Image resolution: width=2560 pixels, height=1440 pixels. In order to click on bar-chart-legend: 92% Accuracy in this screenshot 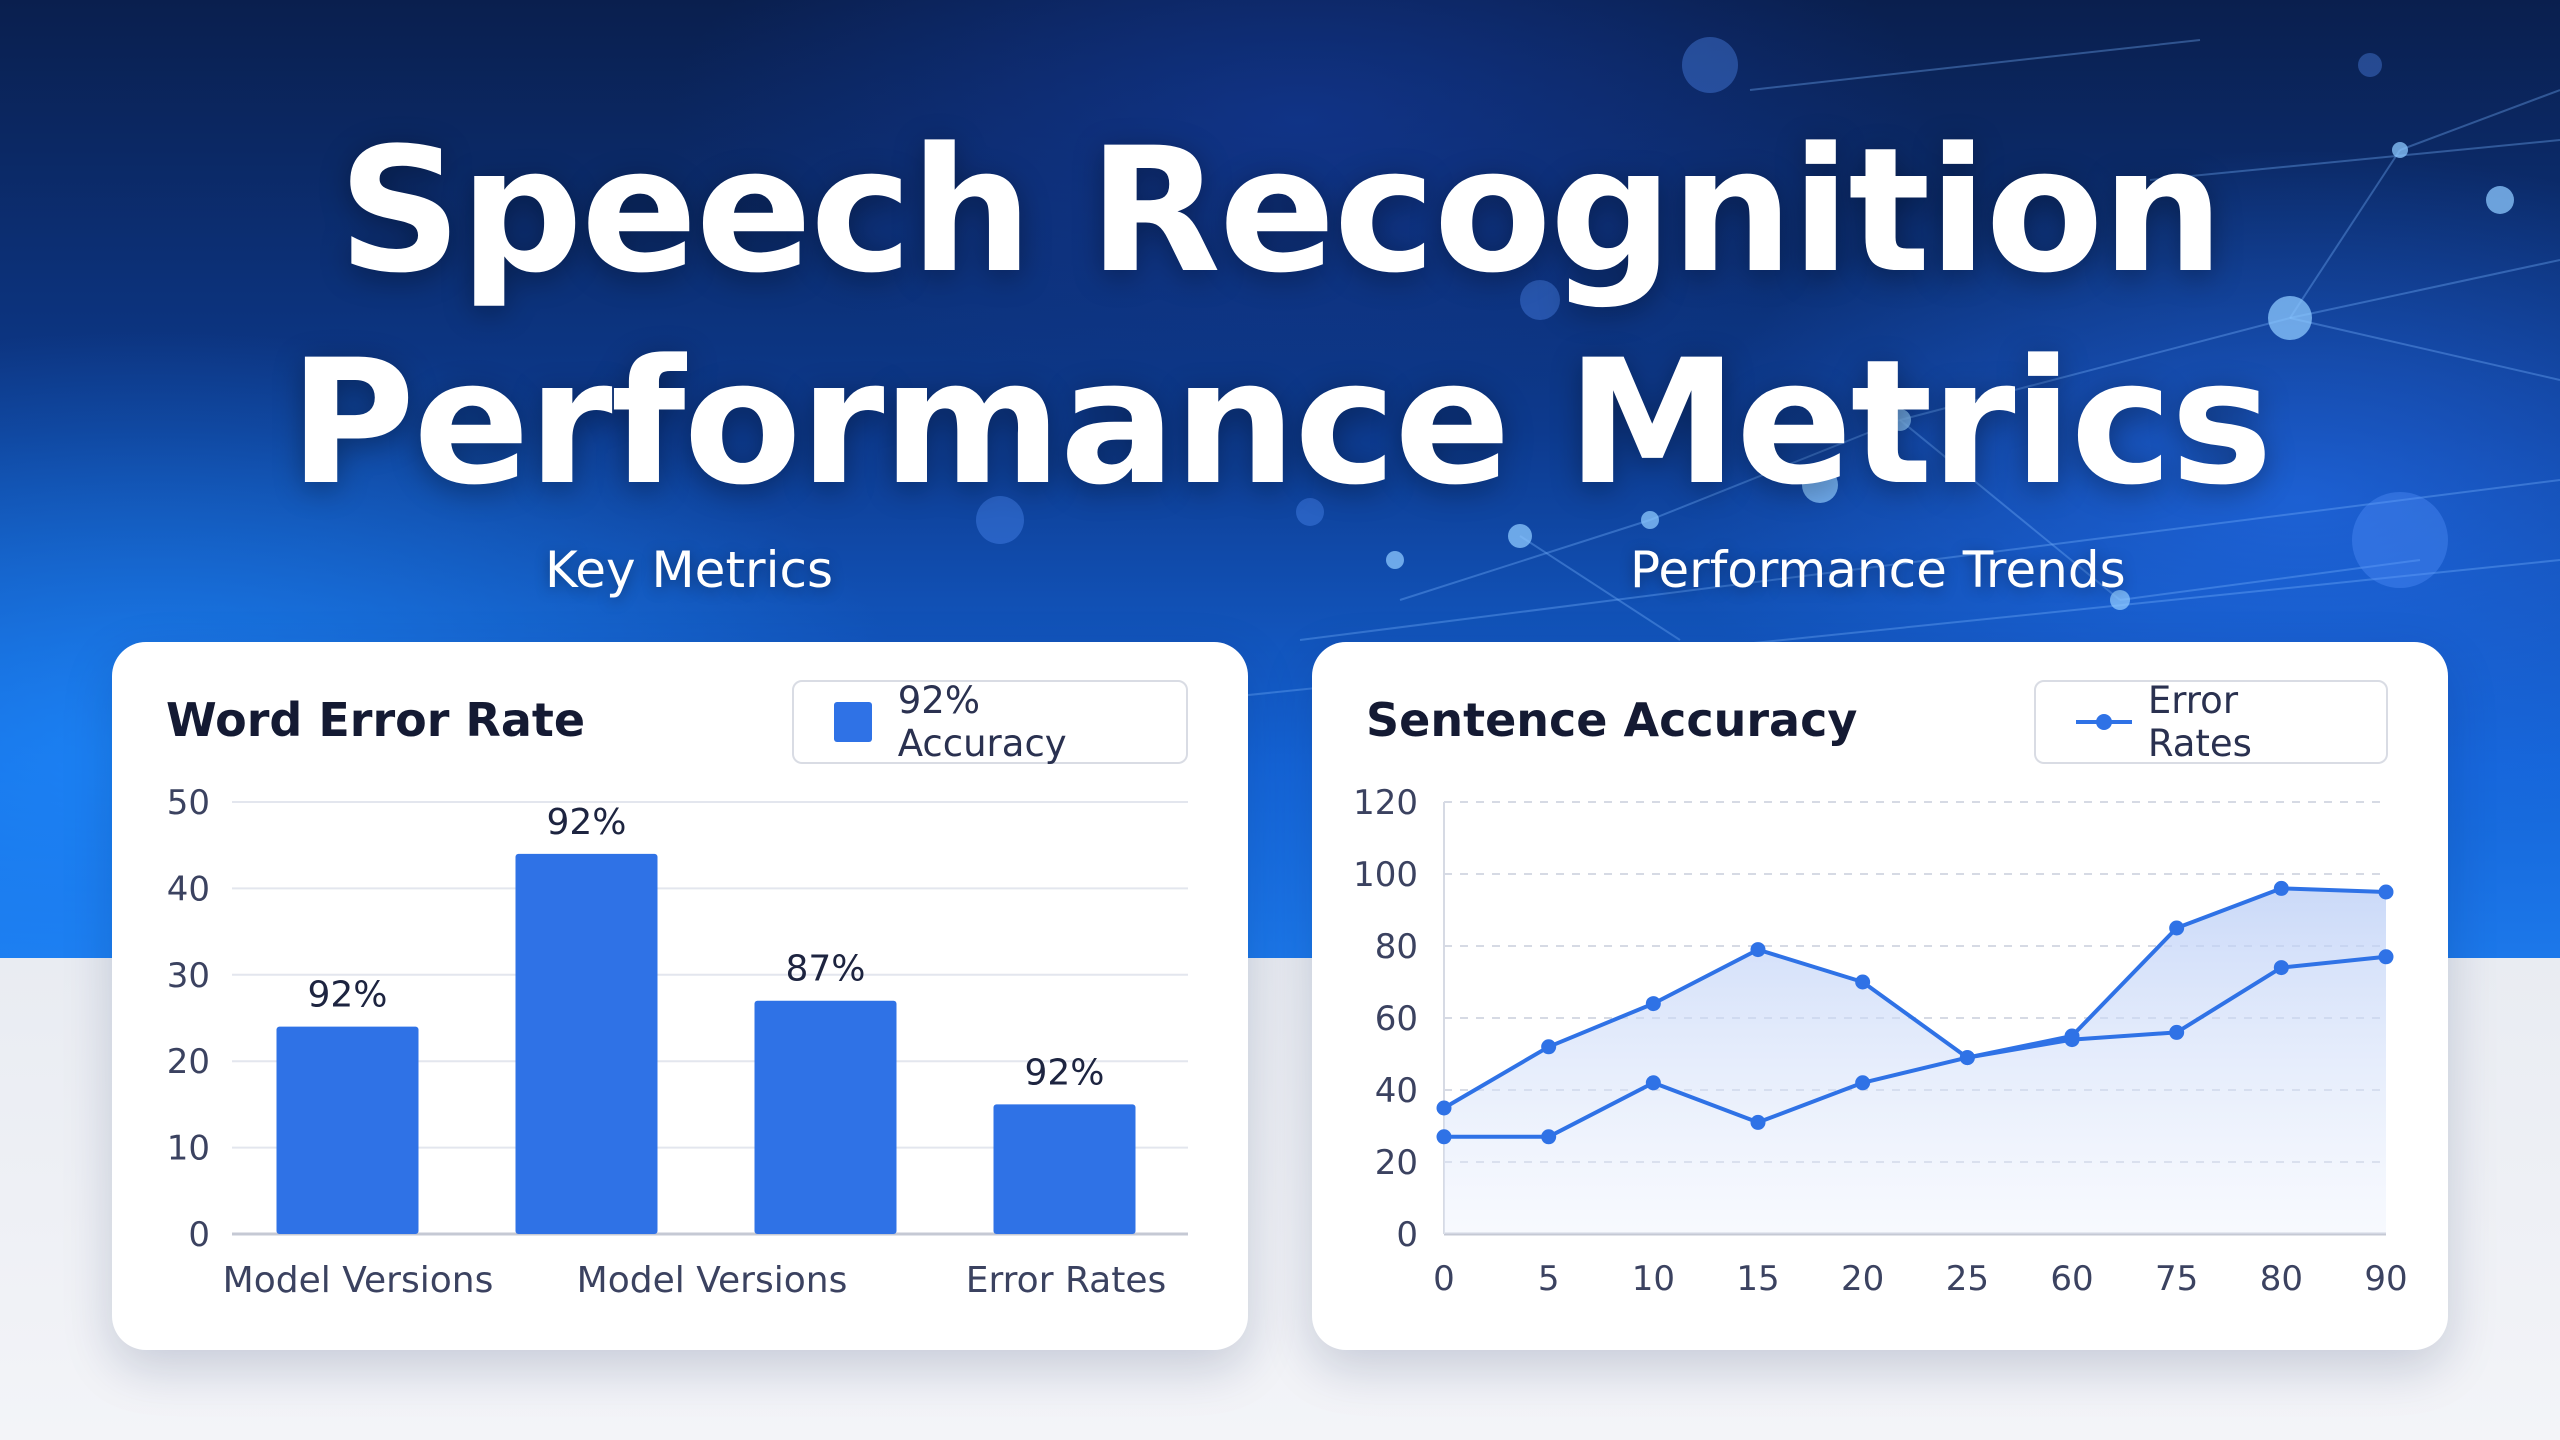, I will do `click(990, 722)`.